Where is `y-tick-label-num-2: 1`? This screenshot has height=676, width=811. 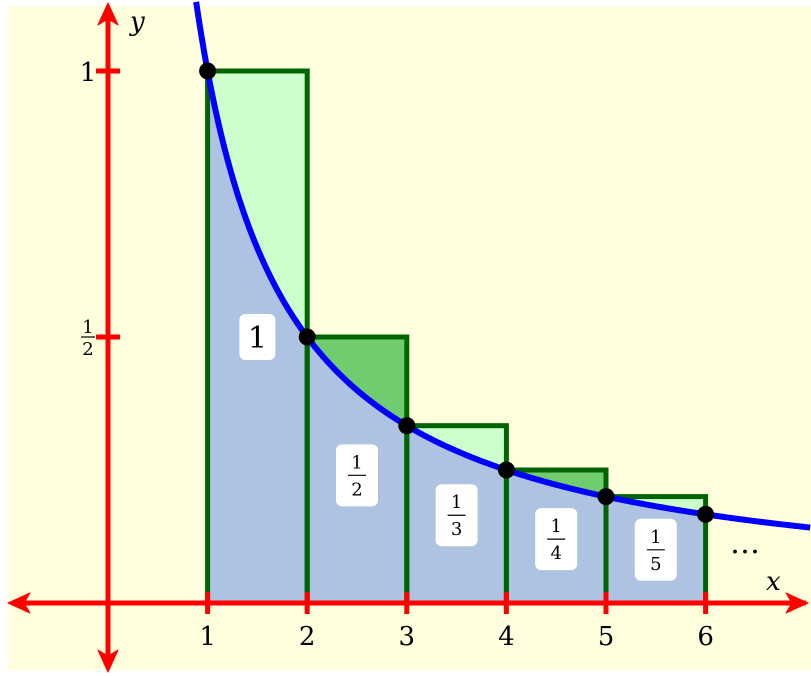 y-tick-label-num-2: 1 is located at coordinates (87, 327).